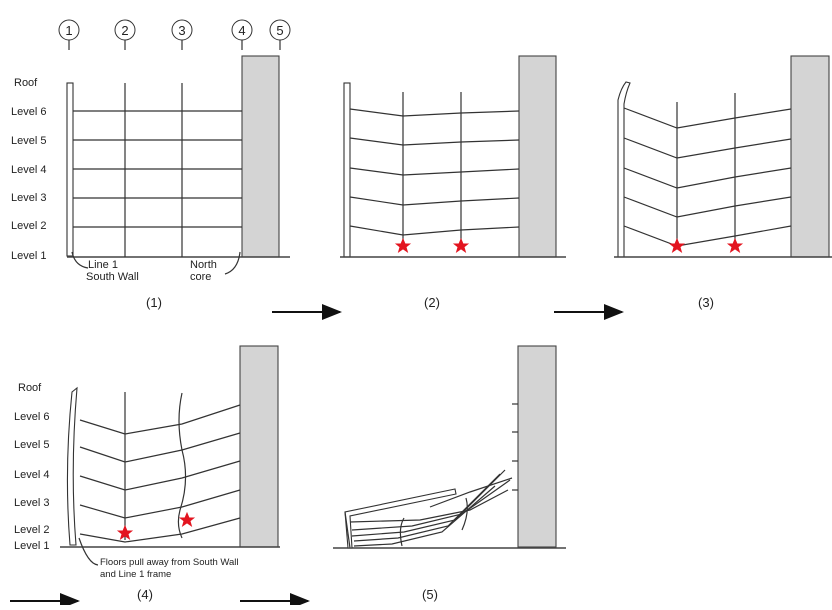  I want to click on panel-5: (5), so click(449, 473).